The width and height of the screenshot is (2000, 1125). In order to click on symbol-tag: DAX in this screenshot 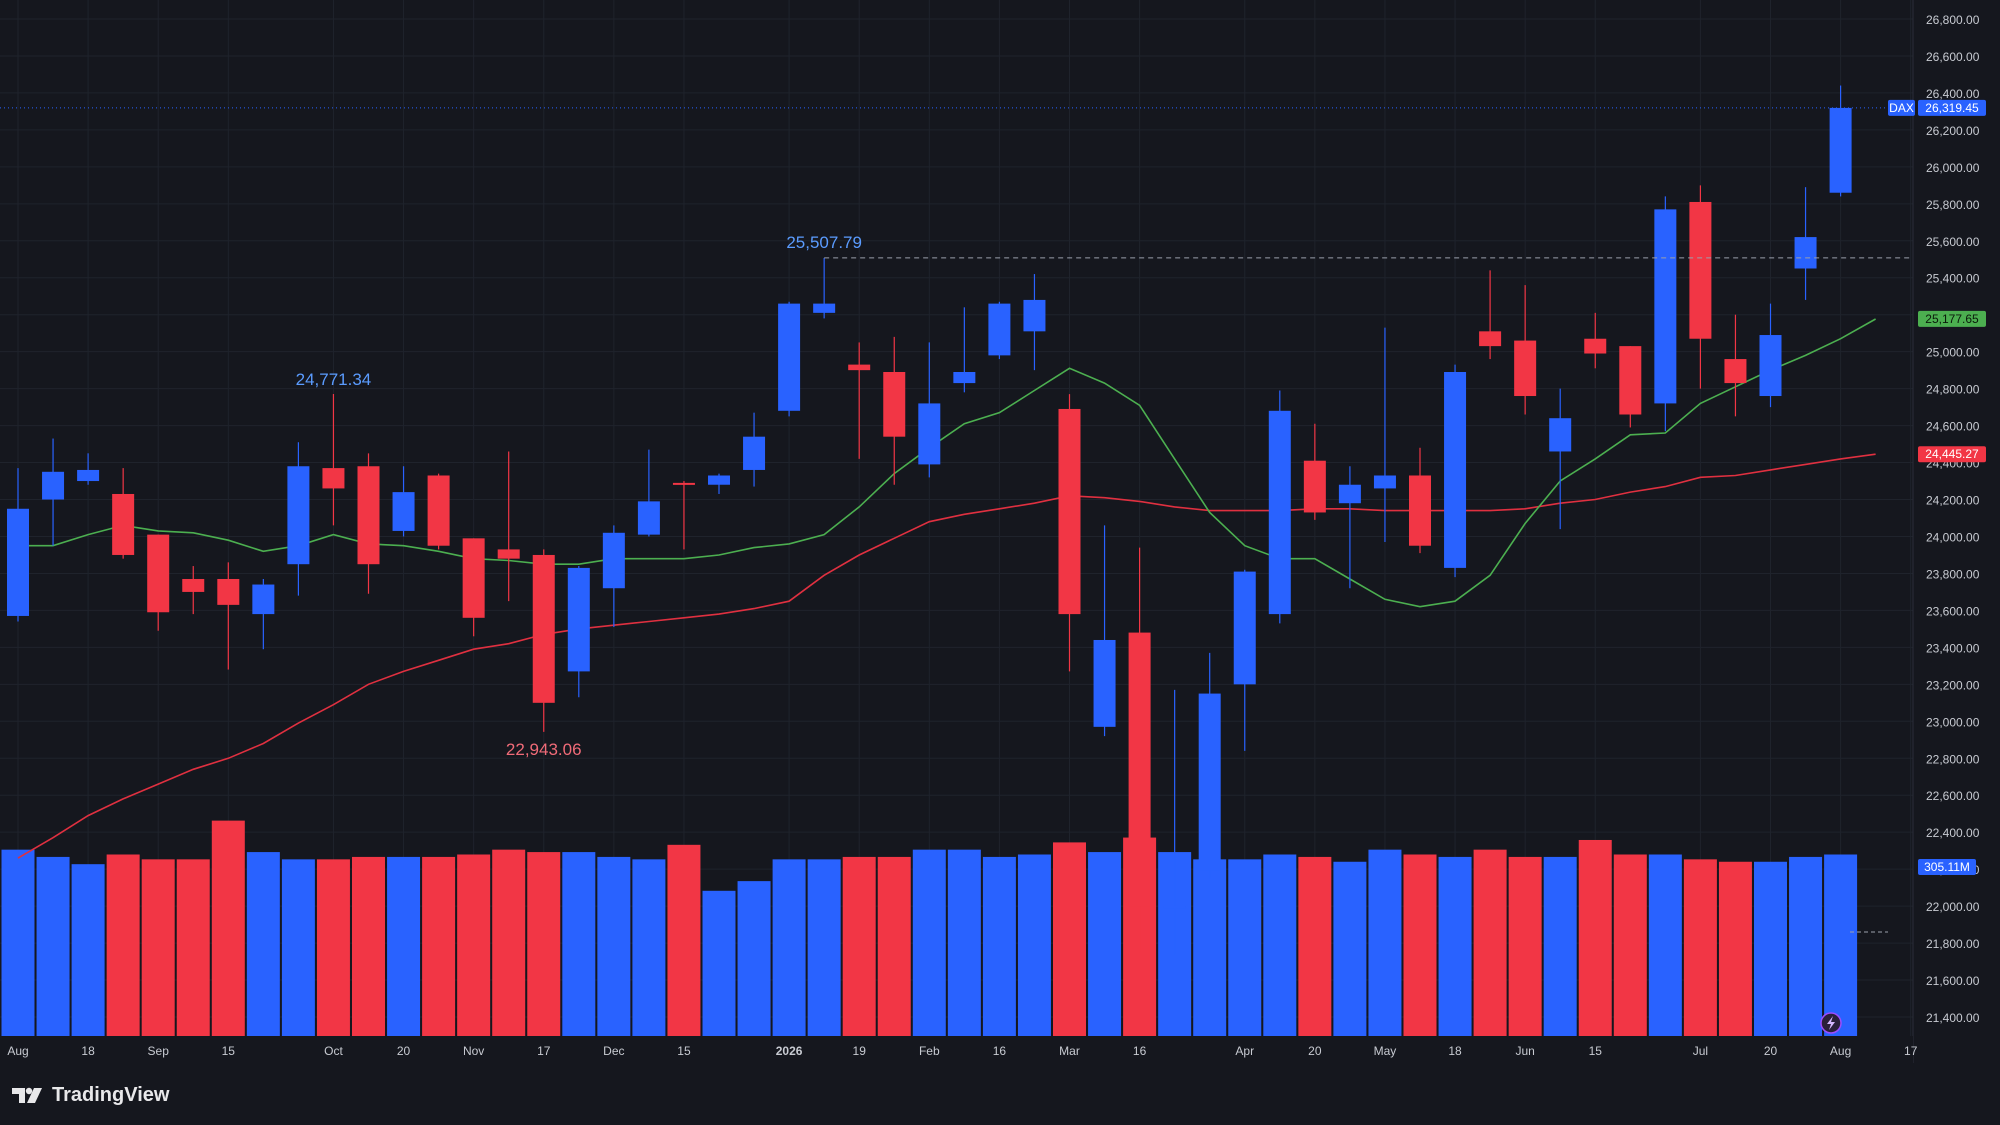, I will do `click(1901, 108)`.